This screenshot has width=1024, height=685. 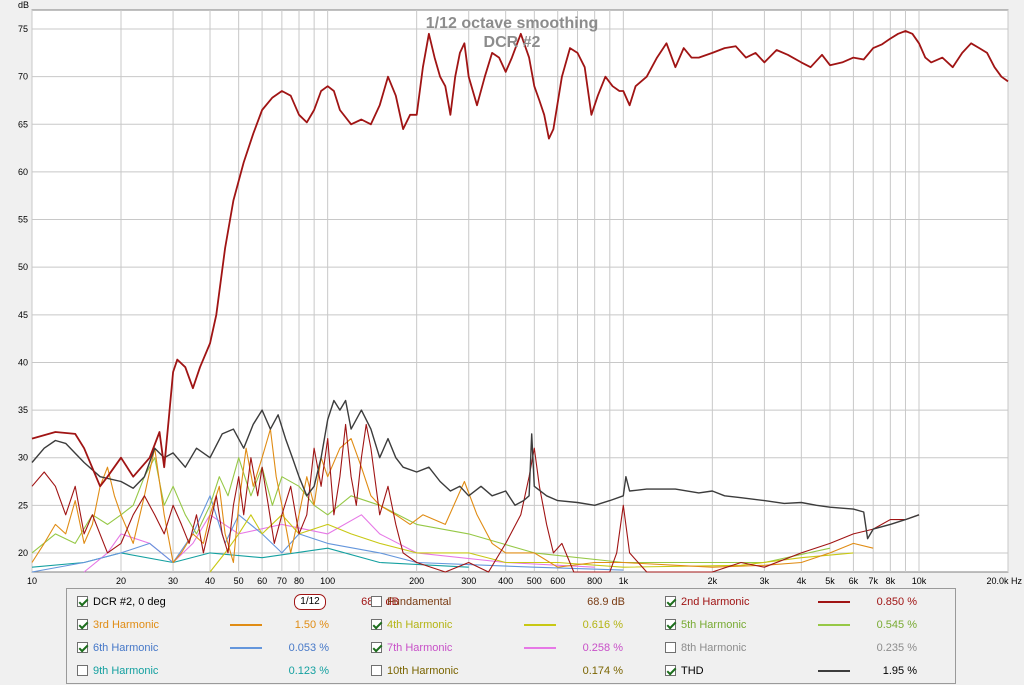 I want to click on x-tick-label: 50, so click(x=239, y=581).